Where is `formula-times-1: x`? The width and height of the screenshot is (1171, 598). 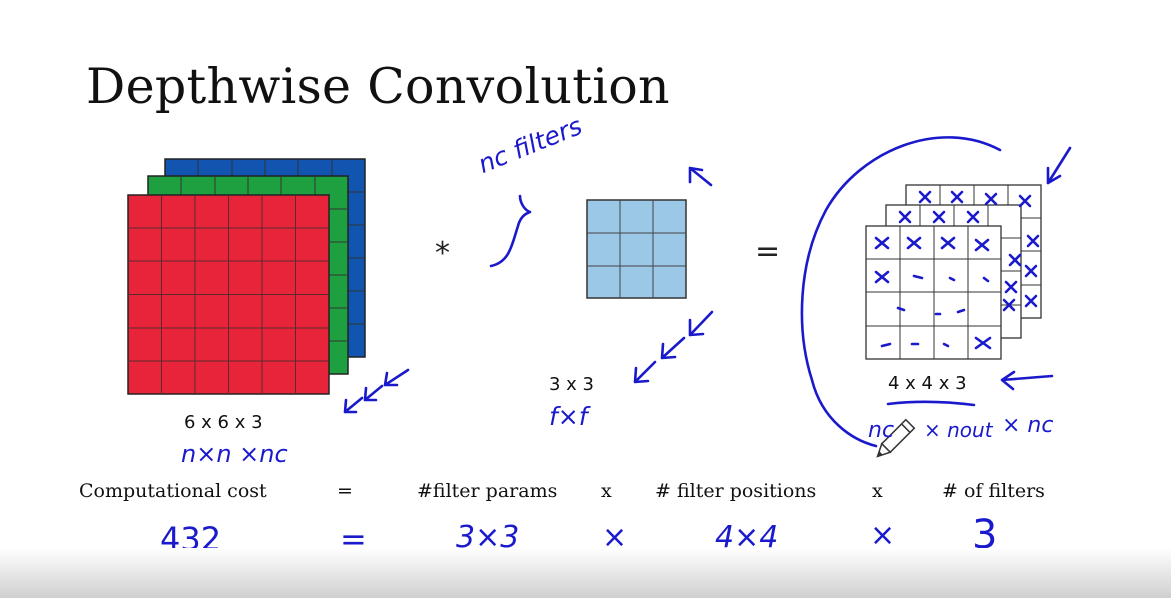
formula-times-1: x is located at coordinates (606, 491).